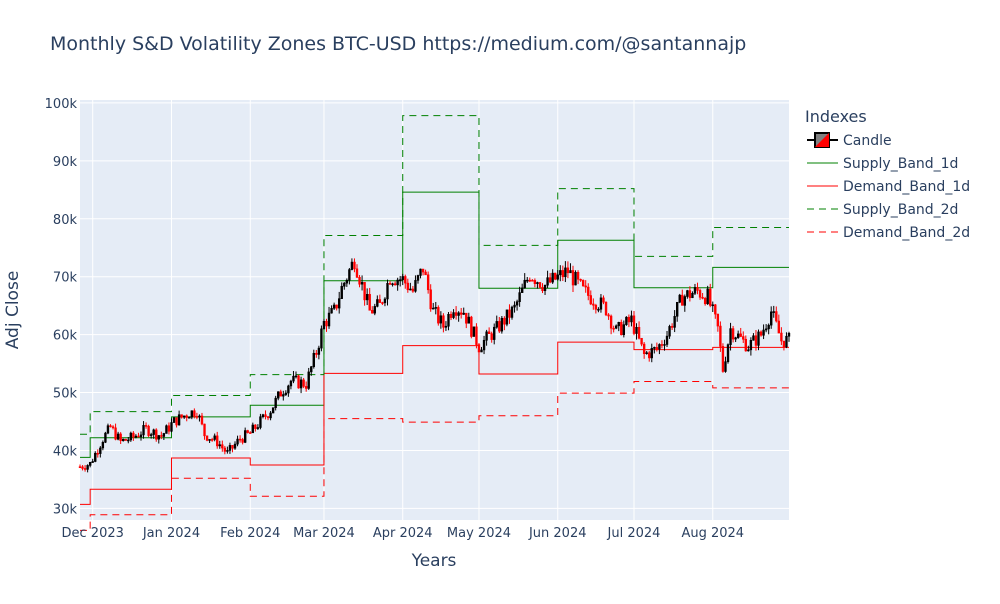  I want to click on y-axis-title: Adj Close, so click(13, 310).